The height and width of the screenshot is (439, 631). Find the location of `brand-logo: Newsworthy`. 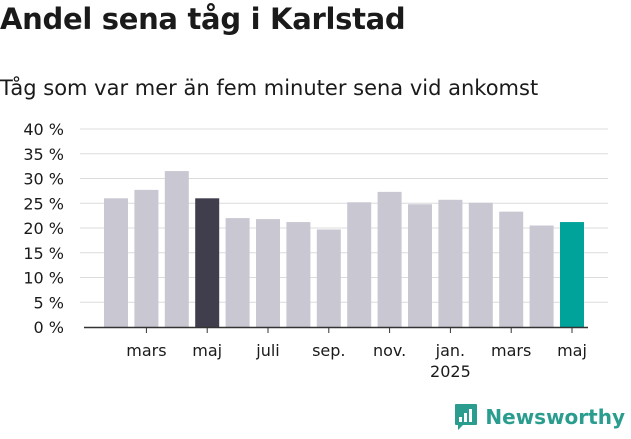

brand-logo: Newsworthy is located at coordinates (539, 417).